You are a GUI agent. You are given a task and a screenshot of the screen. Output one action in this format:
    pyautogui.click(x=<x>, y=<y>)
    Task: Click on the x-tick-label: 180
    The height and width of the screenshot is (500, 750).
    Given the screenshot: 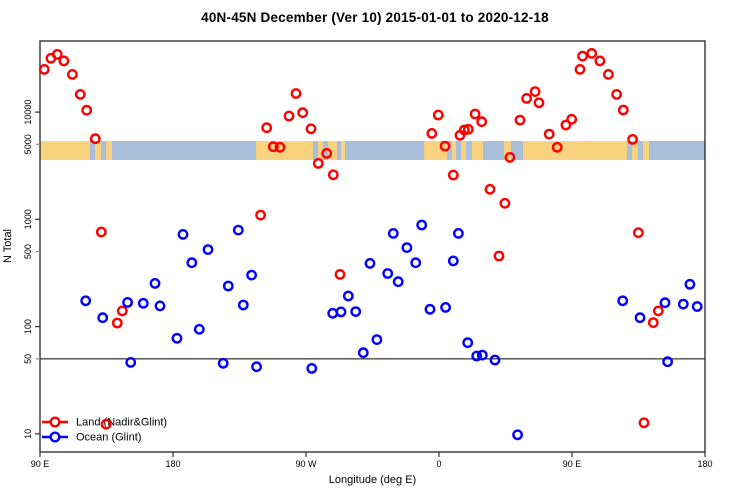 What is the action you would take?
    pyautogui.click(x=704, y=464)
    